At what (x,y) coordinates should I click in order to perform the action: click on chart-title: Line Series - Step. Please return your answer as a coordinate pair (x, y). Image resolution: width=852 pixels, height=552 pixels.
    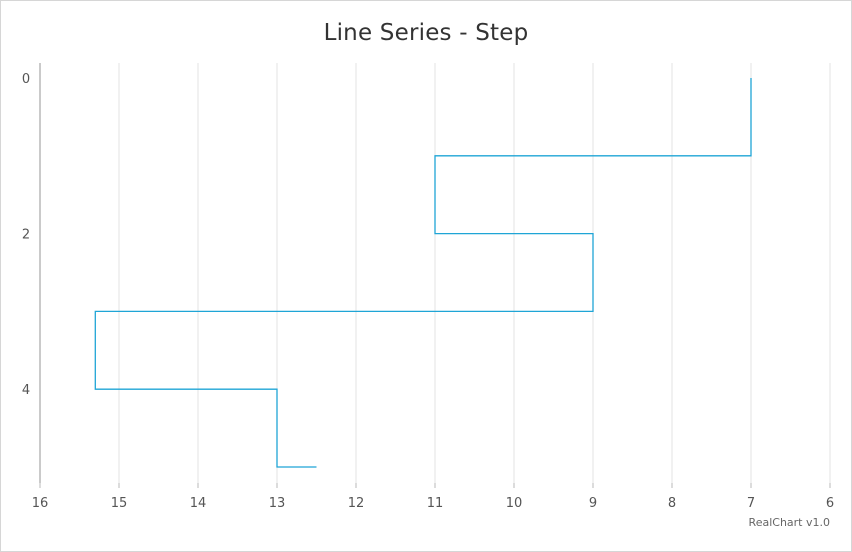
    Looking at the image, I should click on (426, 33).